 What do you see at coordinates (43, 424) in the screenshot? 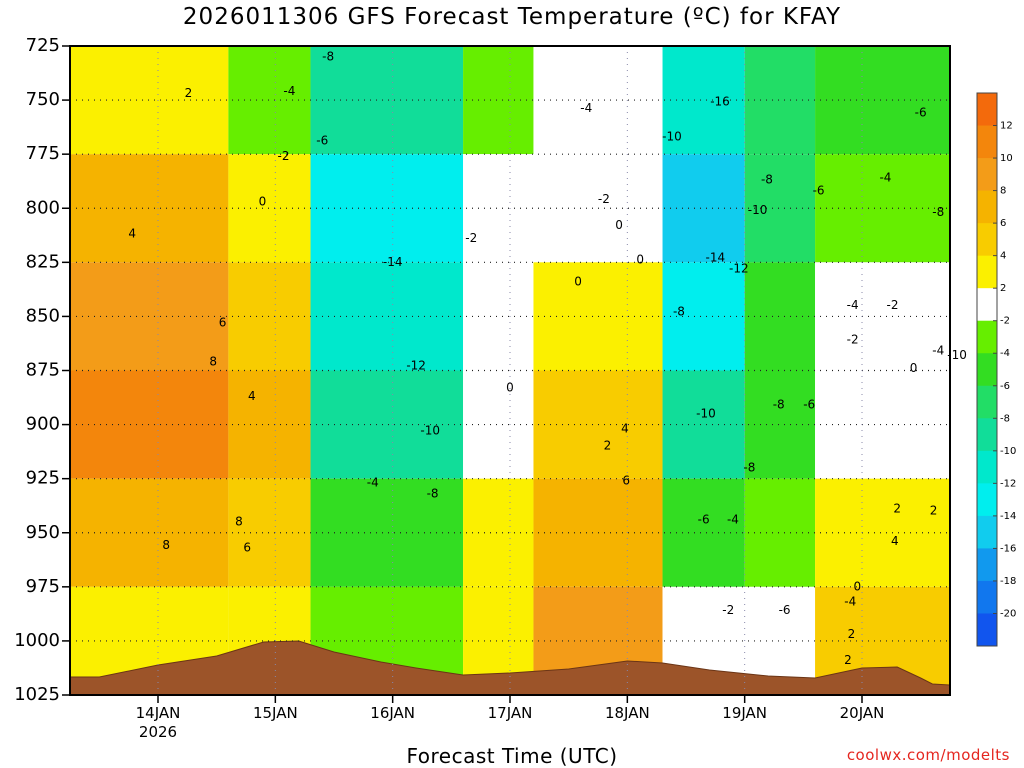
I see `y-tick-label: 900` at bounding box center [43, 424].